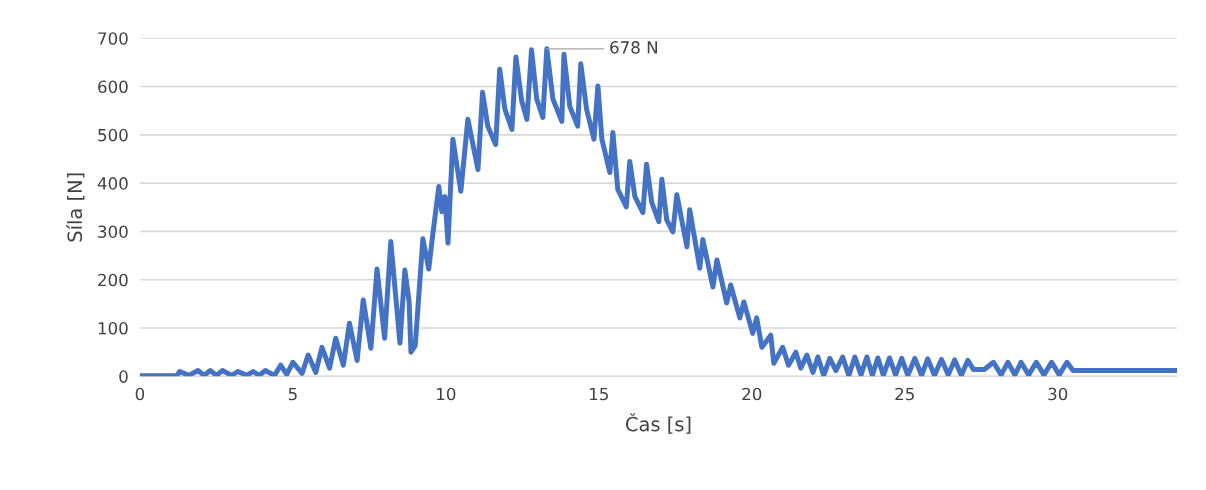  What do you see at coordinates (752, 394) in the screenshot?
I see `x-tick-label: 20` at bounding box center [752, 394].